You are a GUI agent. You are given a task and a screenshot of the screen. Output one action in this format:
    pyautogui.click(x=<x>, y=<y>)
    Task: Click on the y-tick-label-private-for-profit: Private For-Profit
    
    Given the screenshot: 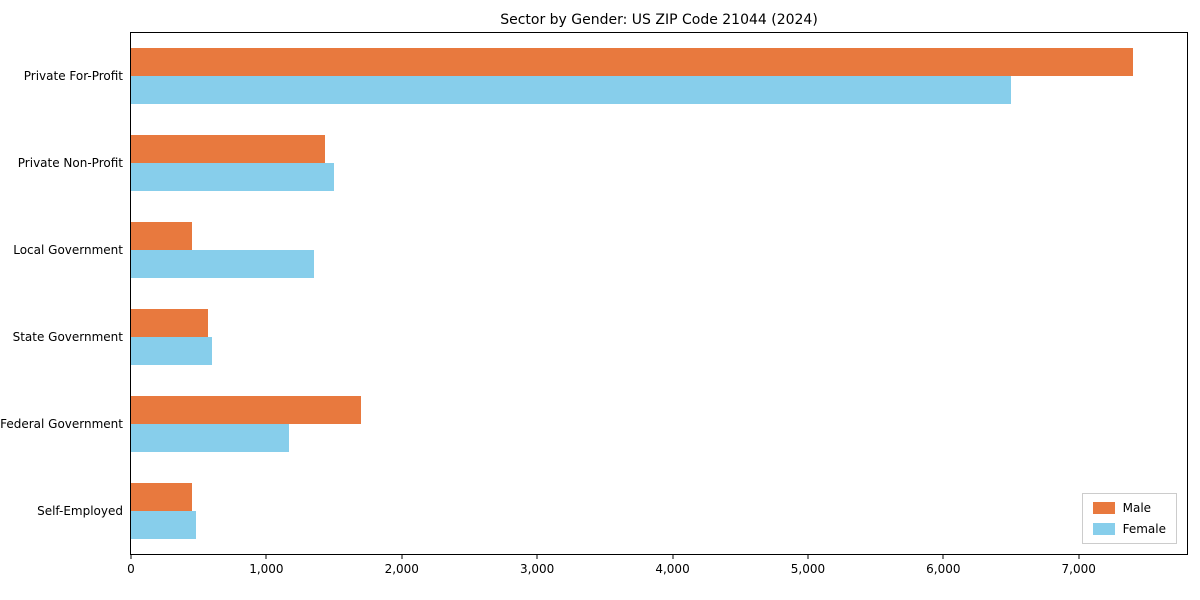 What is the action you would take?
    pyautogui.click(x=73, y=76)
    